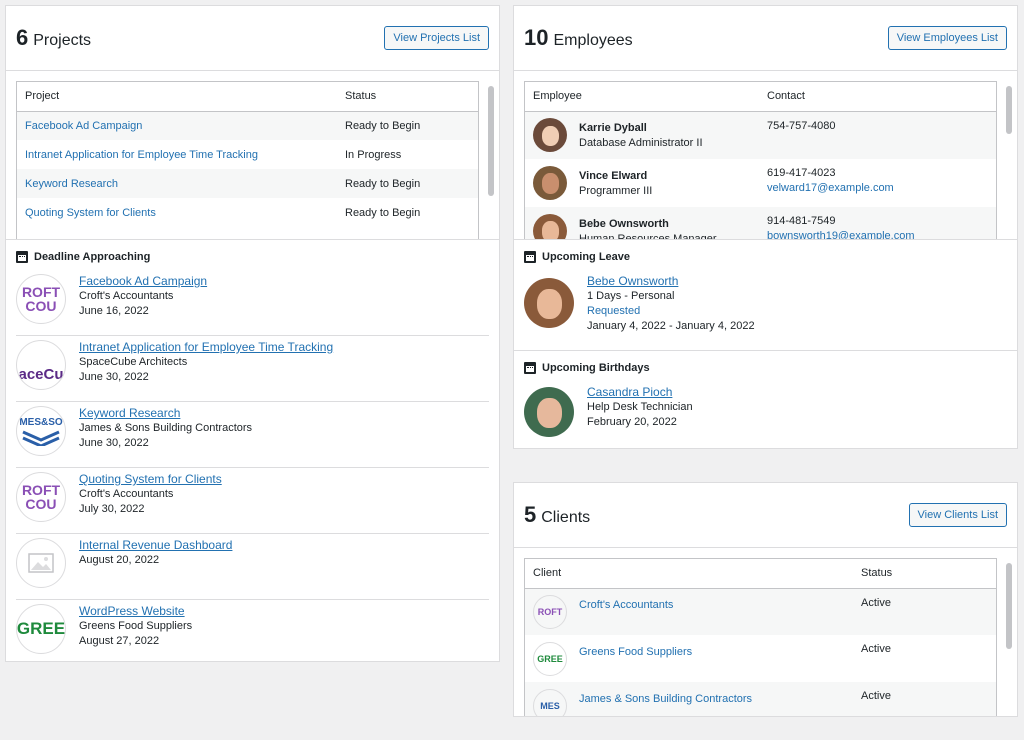  I want to click on employees-title-label: Employees, so click(593, 40).